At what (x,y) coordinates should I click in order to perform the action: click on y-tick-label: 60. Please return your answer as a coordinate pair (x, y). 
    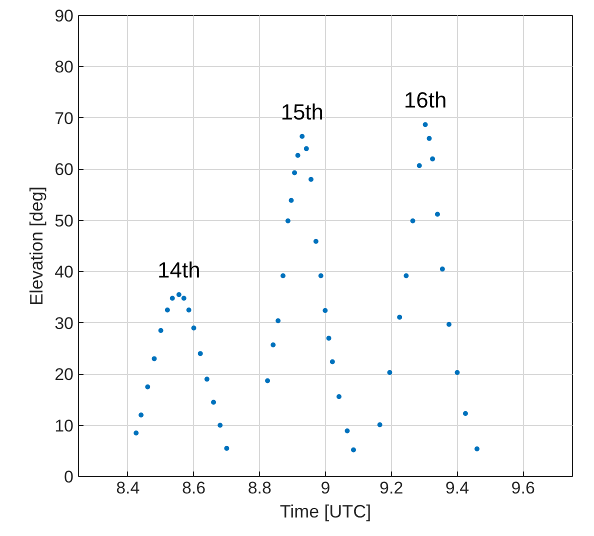
    Looking at the image, I should click on (64, 170).